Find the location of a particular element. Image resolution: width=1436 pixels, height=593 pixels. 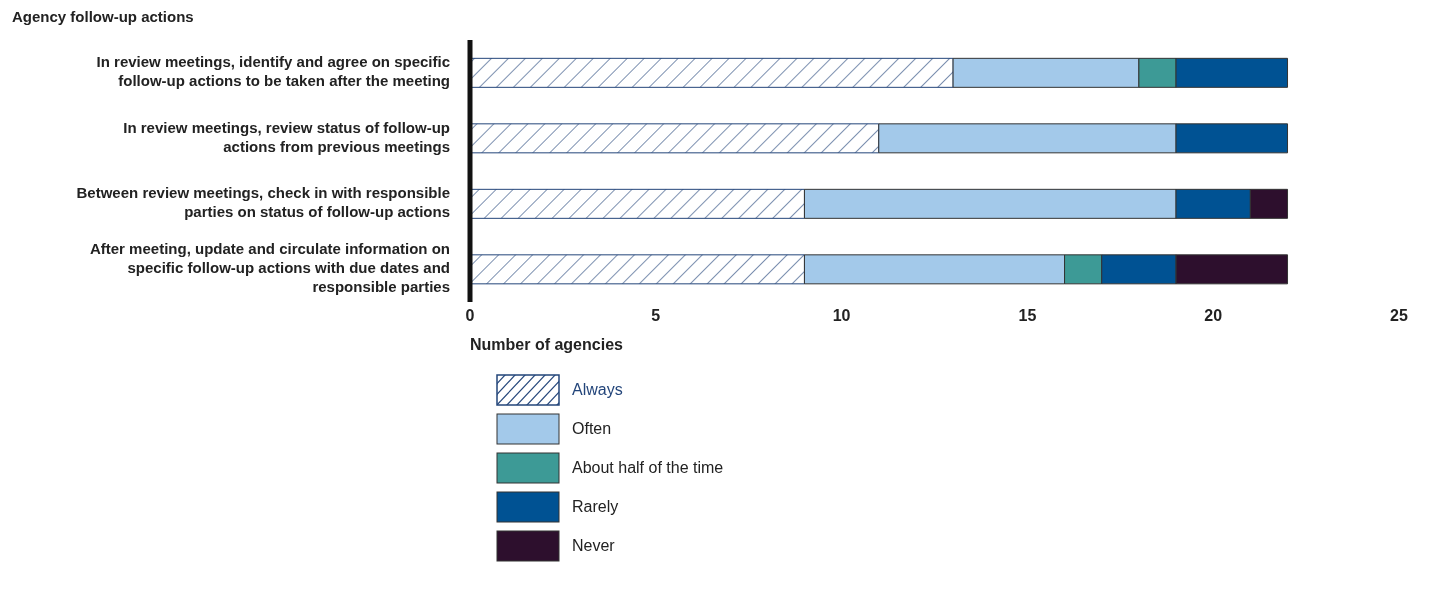

x-tick-label: 5 is located at coordinates (656, 316).